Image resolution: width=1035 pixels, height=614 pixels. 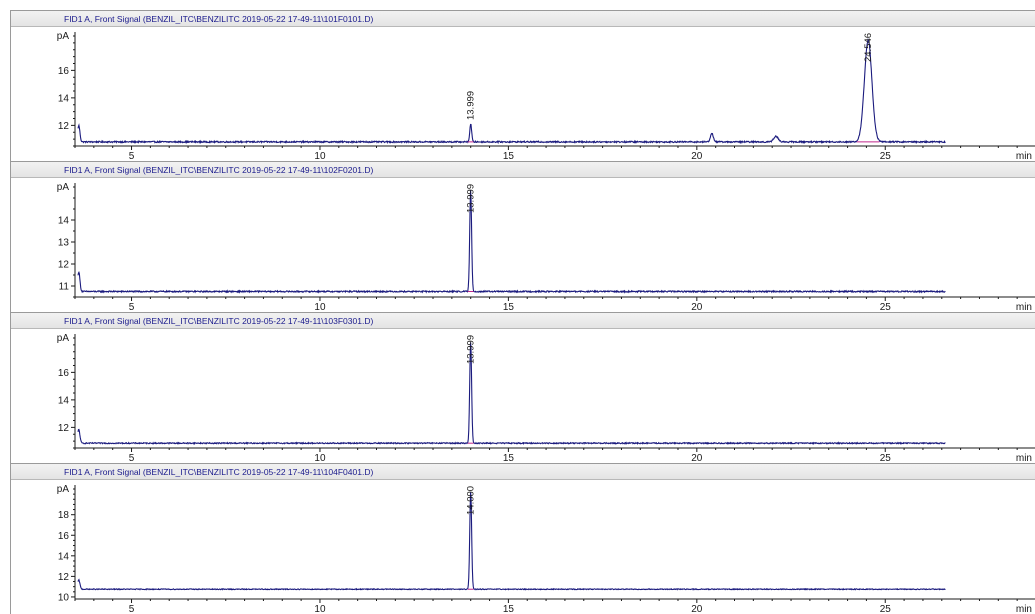 What do you see at coordinates (471, 500) in the screenshot?
I see `retention-time-label: 14.000` at bounding box center [471, 500].